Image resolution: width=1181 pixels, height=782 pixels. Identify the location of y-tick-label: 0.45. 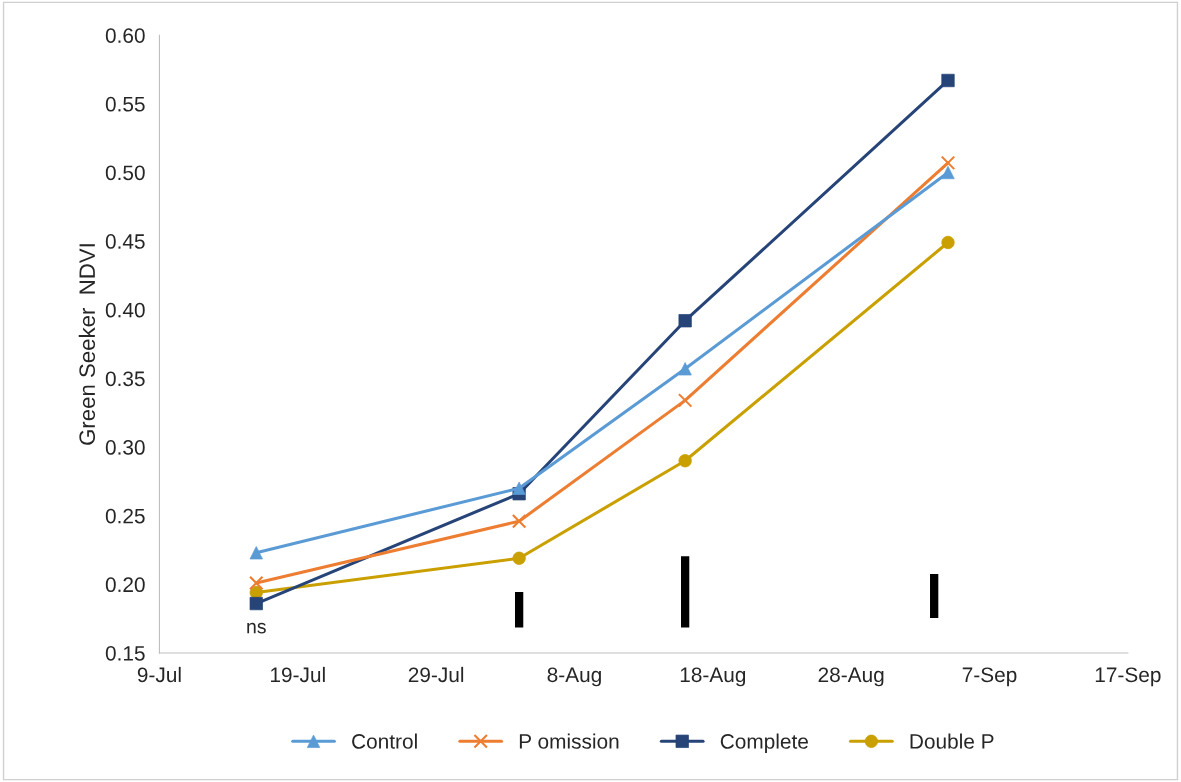
(125, 241).